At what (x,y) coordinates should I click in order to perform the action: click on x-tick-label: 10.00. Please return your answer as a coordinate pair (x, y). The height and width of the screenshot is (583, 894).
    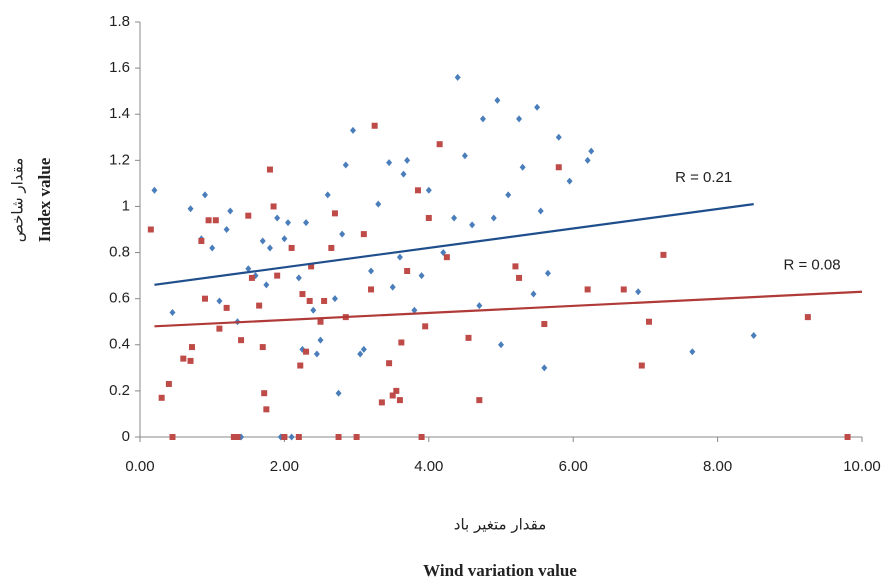
    Looking at the image, I should click on (862, 466).